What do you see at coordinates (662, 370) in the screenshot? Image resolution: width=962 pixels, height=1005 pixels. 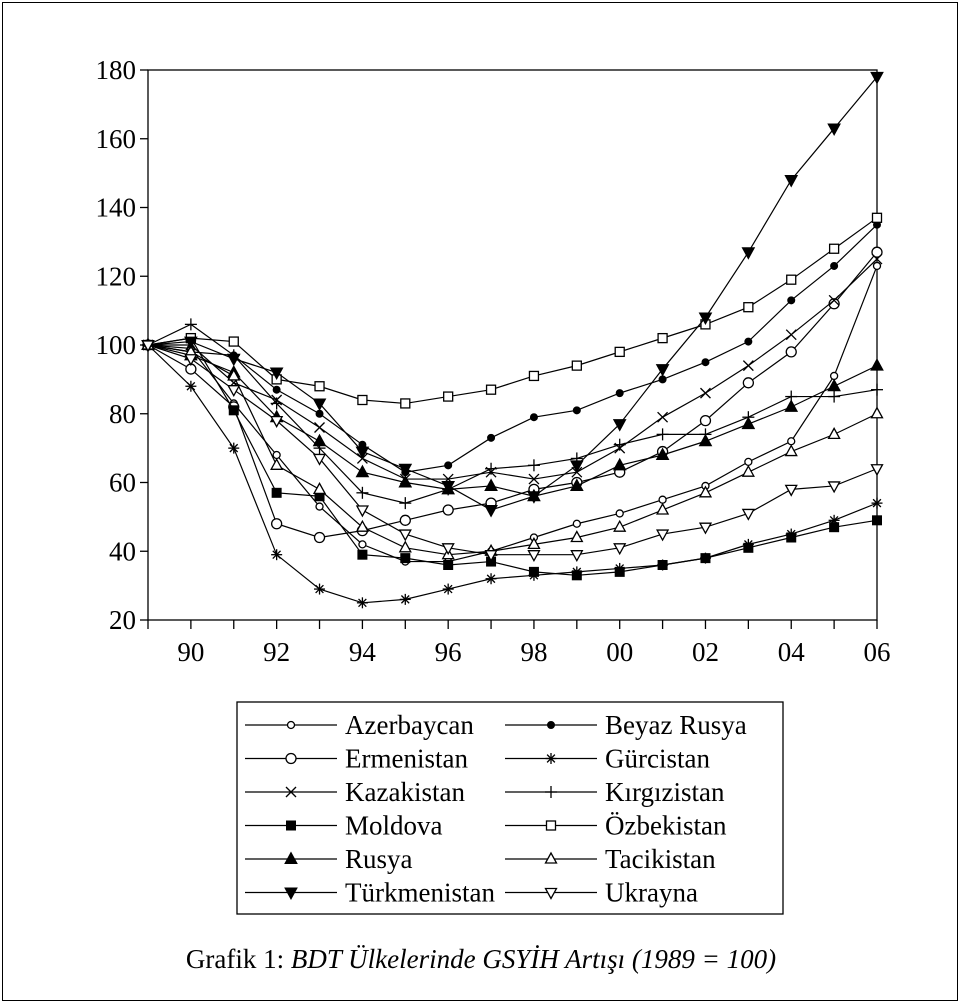 I see `data-point-Türkmenistan-2001` at bounding box center [662, 370].